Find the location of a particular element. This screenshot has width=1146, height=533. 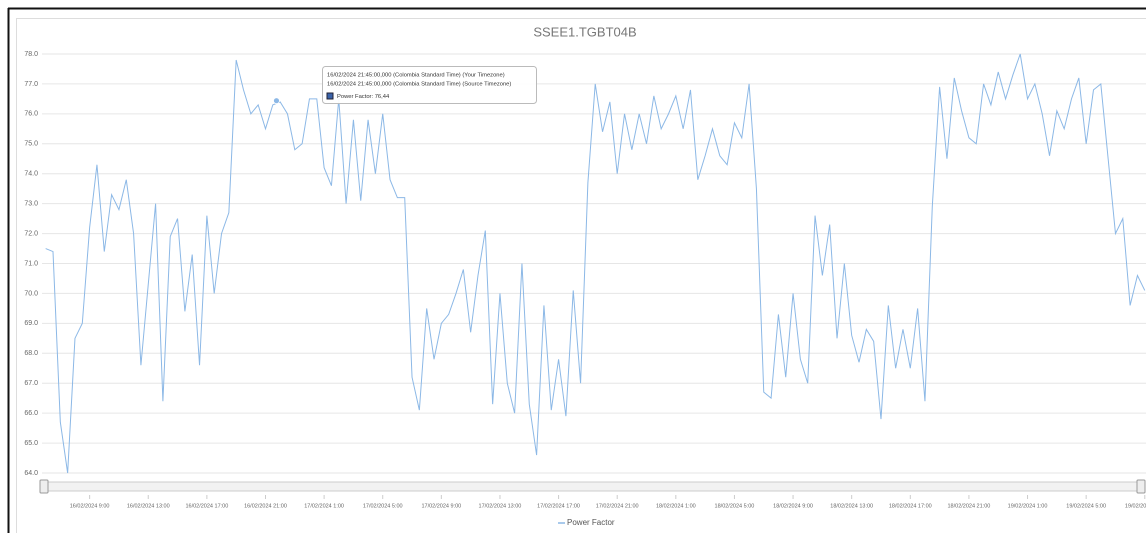

y-tick-label: 69.0 is located at coordinates (31, 323).